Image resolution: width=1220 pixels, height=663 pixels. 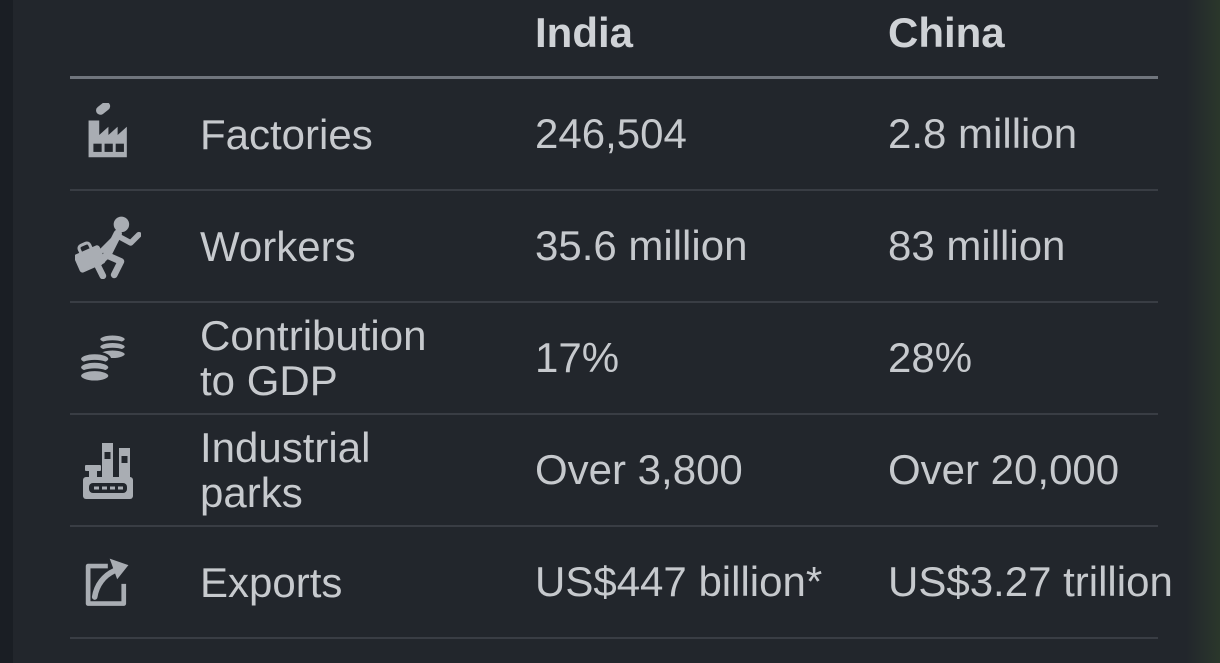 I want to click on table-header-row: India China, so click(x=614, y=39).